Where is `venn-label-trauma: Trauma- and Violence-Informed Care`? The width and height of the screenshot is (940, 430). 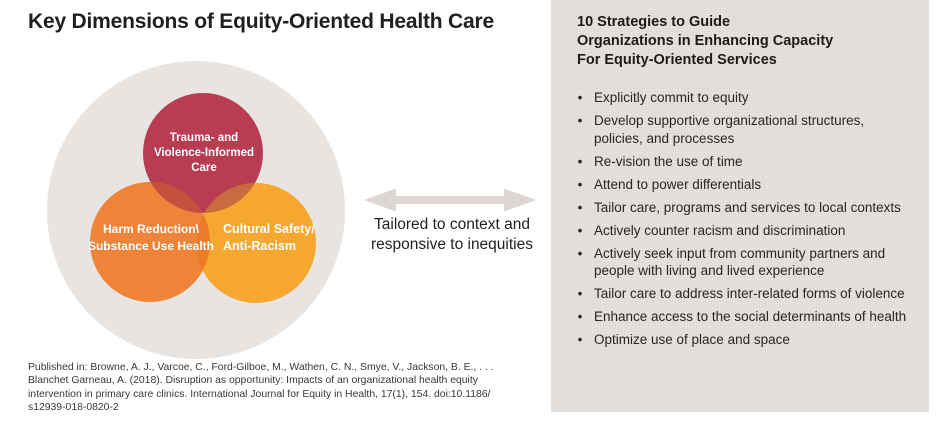 venn-label-trauma: Trauma- and Violence-Informed Care is located at coordinates (204, 153).